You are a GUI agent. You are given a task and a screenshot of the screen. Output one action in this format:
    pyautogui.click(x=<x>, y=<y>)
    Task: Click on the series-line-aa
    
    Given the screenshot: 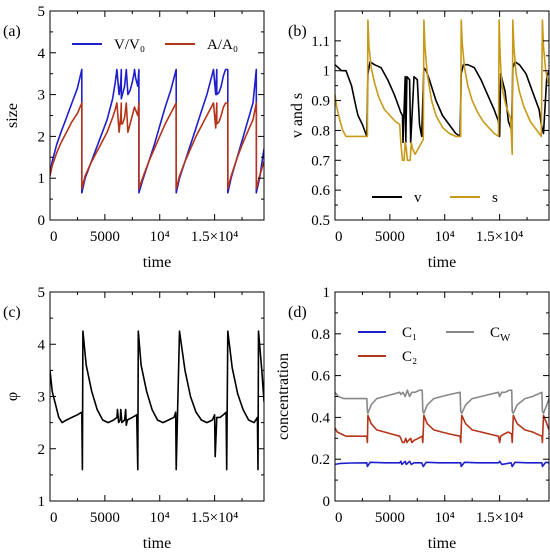 What is the action you would take?
    pyautogui.click(x=157, y=146)
    